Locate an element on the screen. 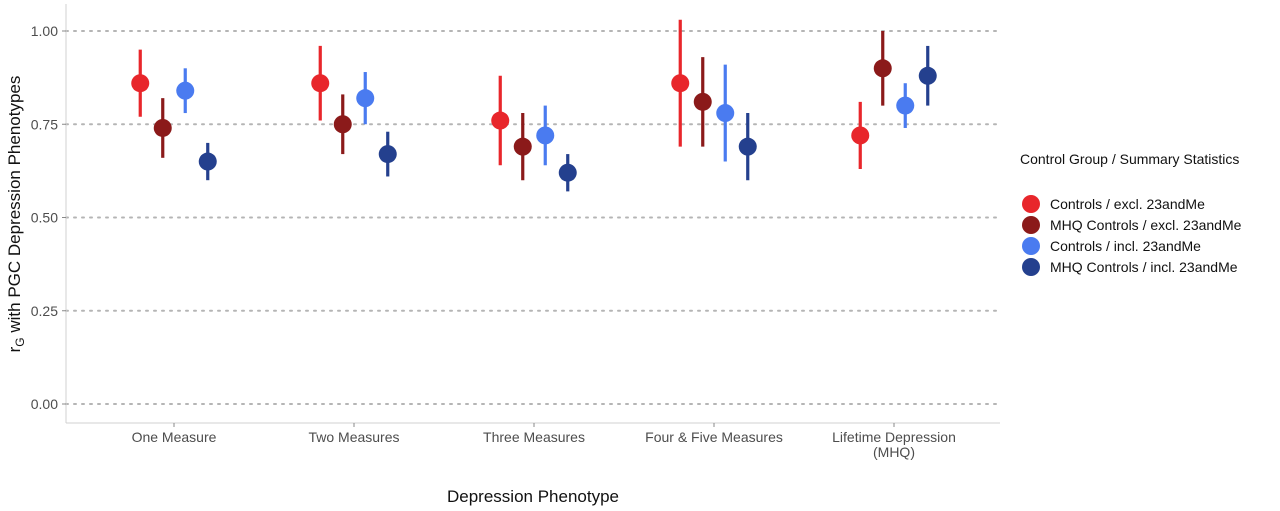  y-tick-labels: 0.00 0.25 0.50 0.75 1.00 is located at coordinates (48, 217).